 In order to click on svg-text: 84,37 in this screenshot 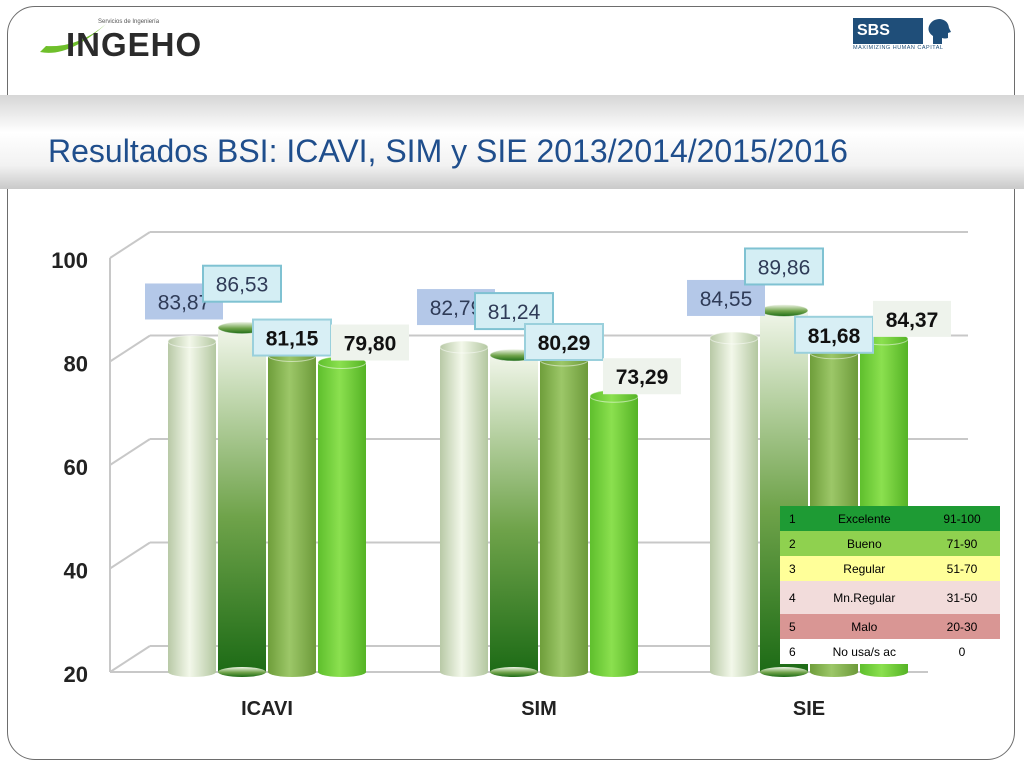, I will do `click(912, 320)`.